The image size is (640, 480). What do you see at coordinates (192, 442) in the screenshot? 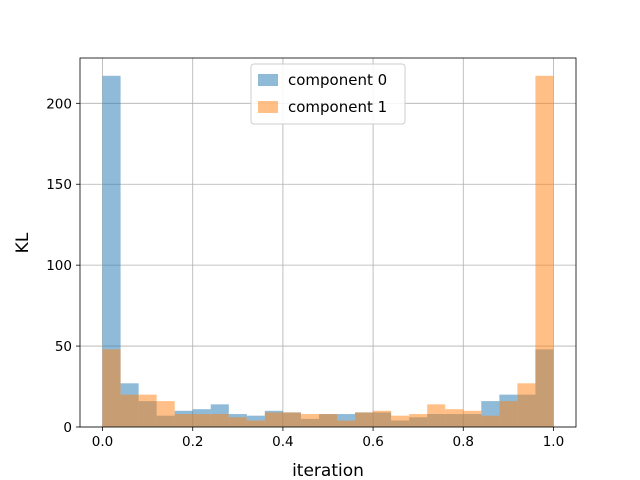
I see `x-tick-label: 0.2` at bounding box center [192, 442].